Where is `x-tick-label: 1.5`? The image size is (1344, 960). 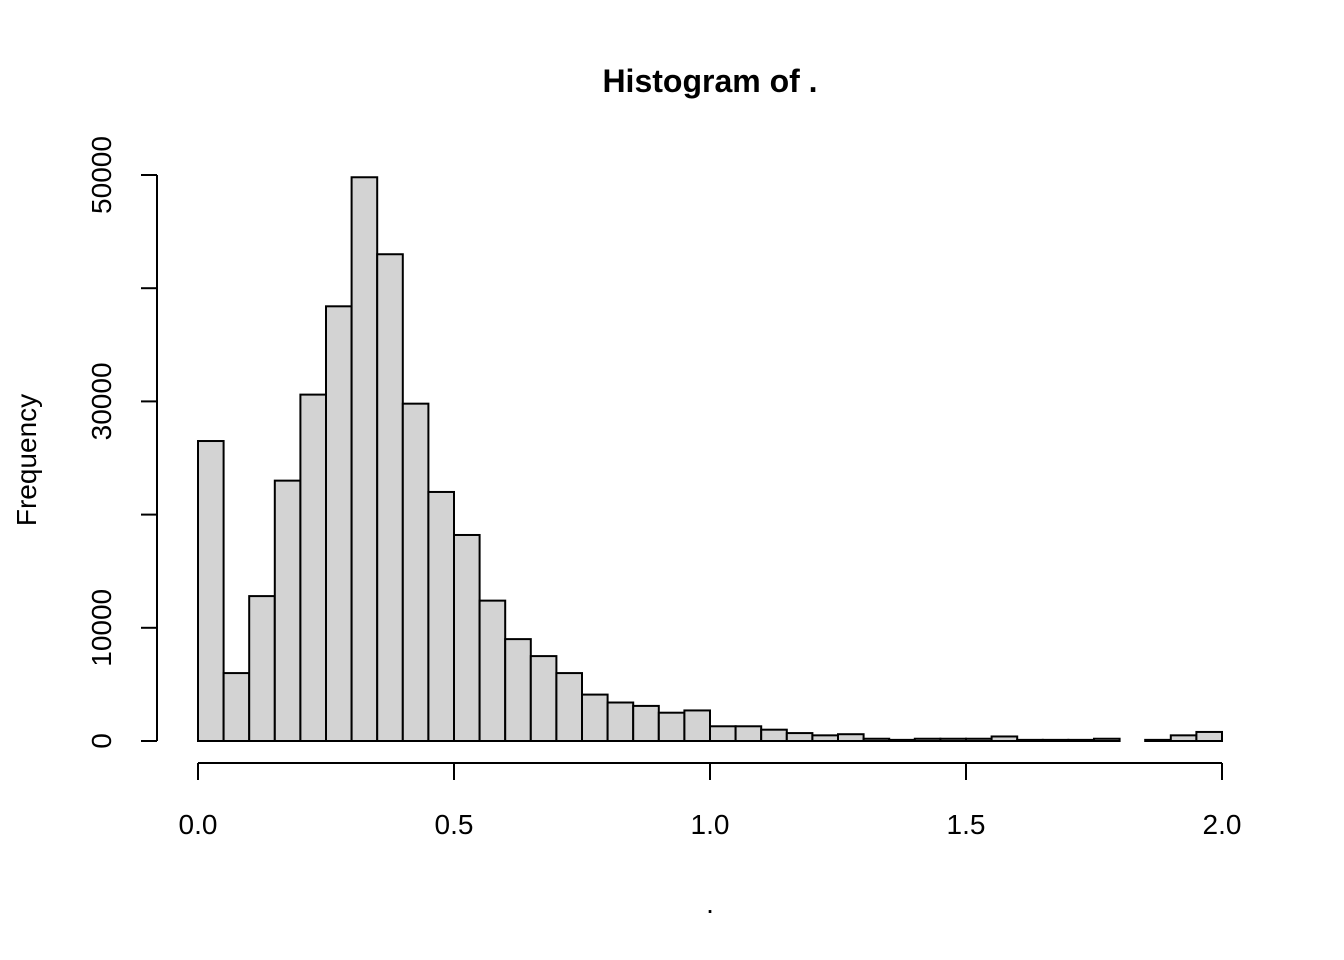 x-tick-label: 1.5 is located at coordinates (966, 824).